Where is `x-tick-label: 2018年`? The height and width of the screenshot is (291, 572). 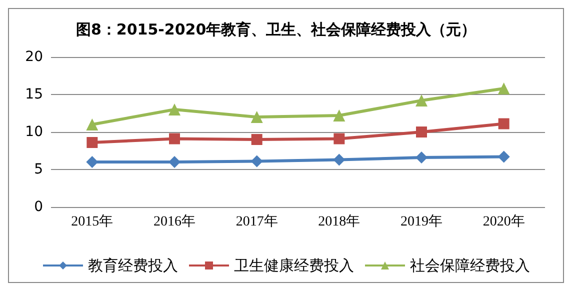 x-tick-label: 2018年 is located at coordinates (339, 222).